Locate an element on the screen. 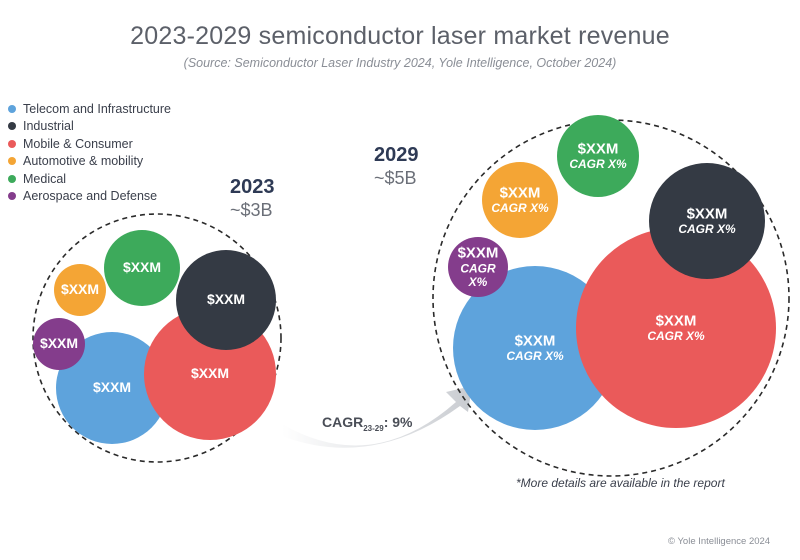 This screenshot has width=800, height=560. outer-ring-2023 is located at coordinates (157, 338).